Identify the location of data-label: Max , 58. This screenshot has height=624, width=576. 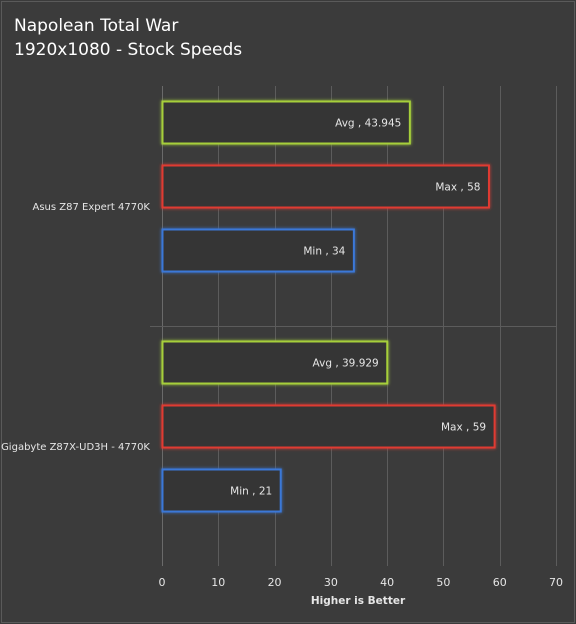
(457, 188).